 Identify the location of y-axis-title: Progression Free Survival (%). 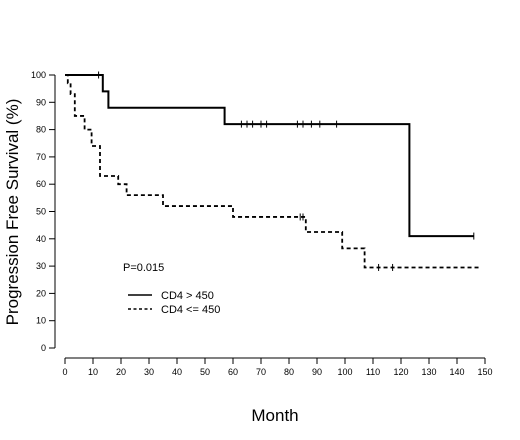
(12, 212).